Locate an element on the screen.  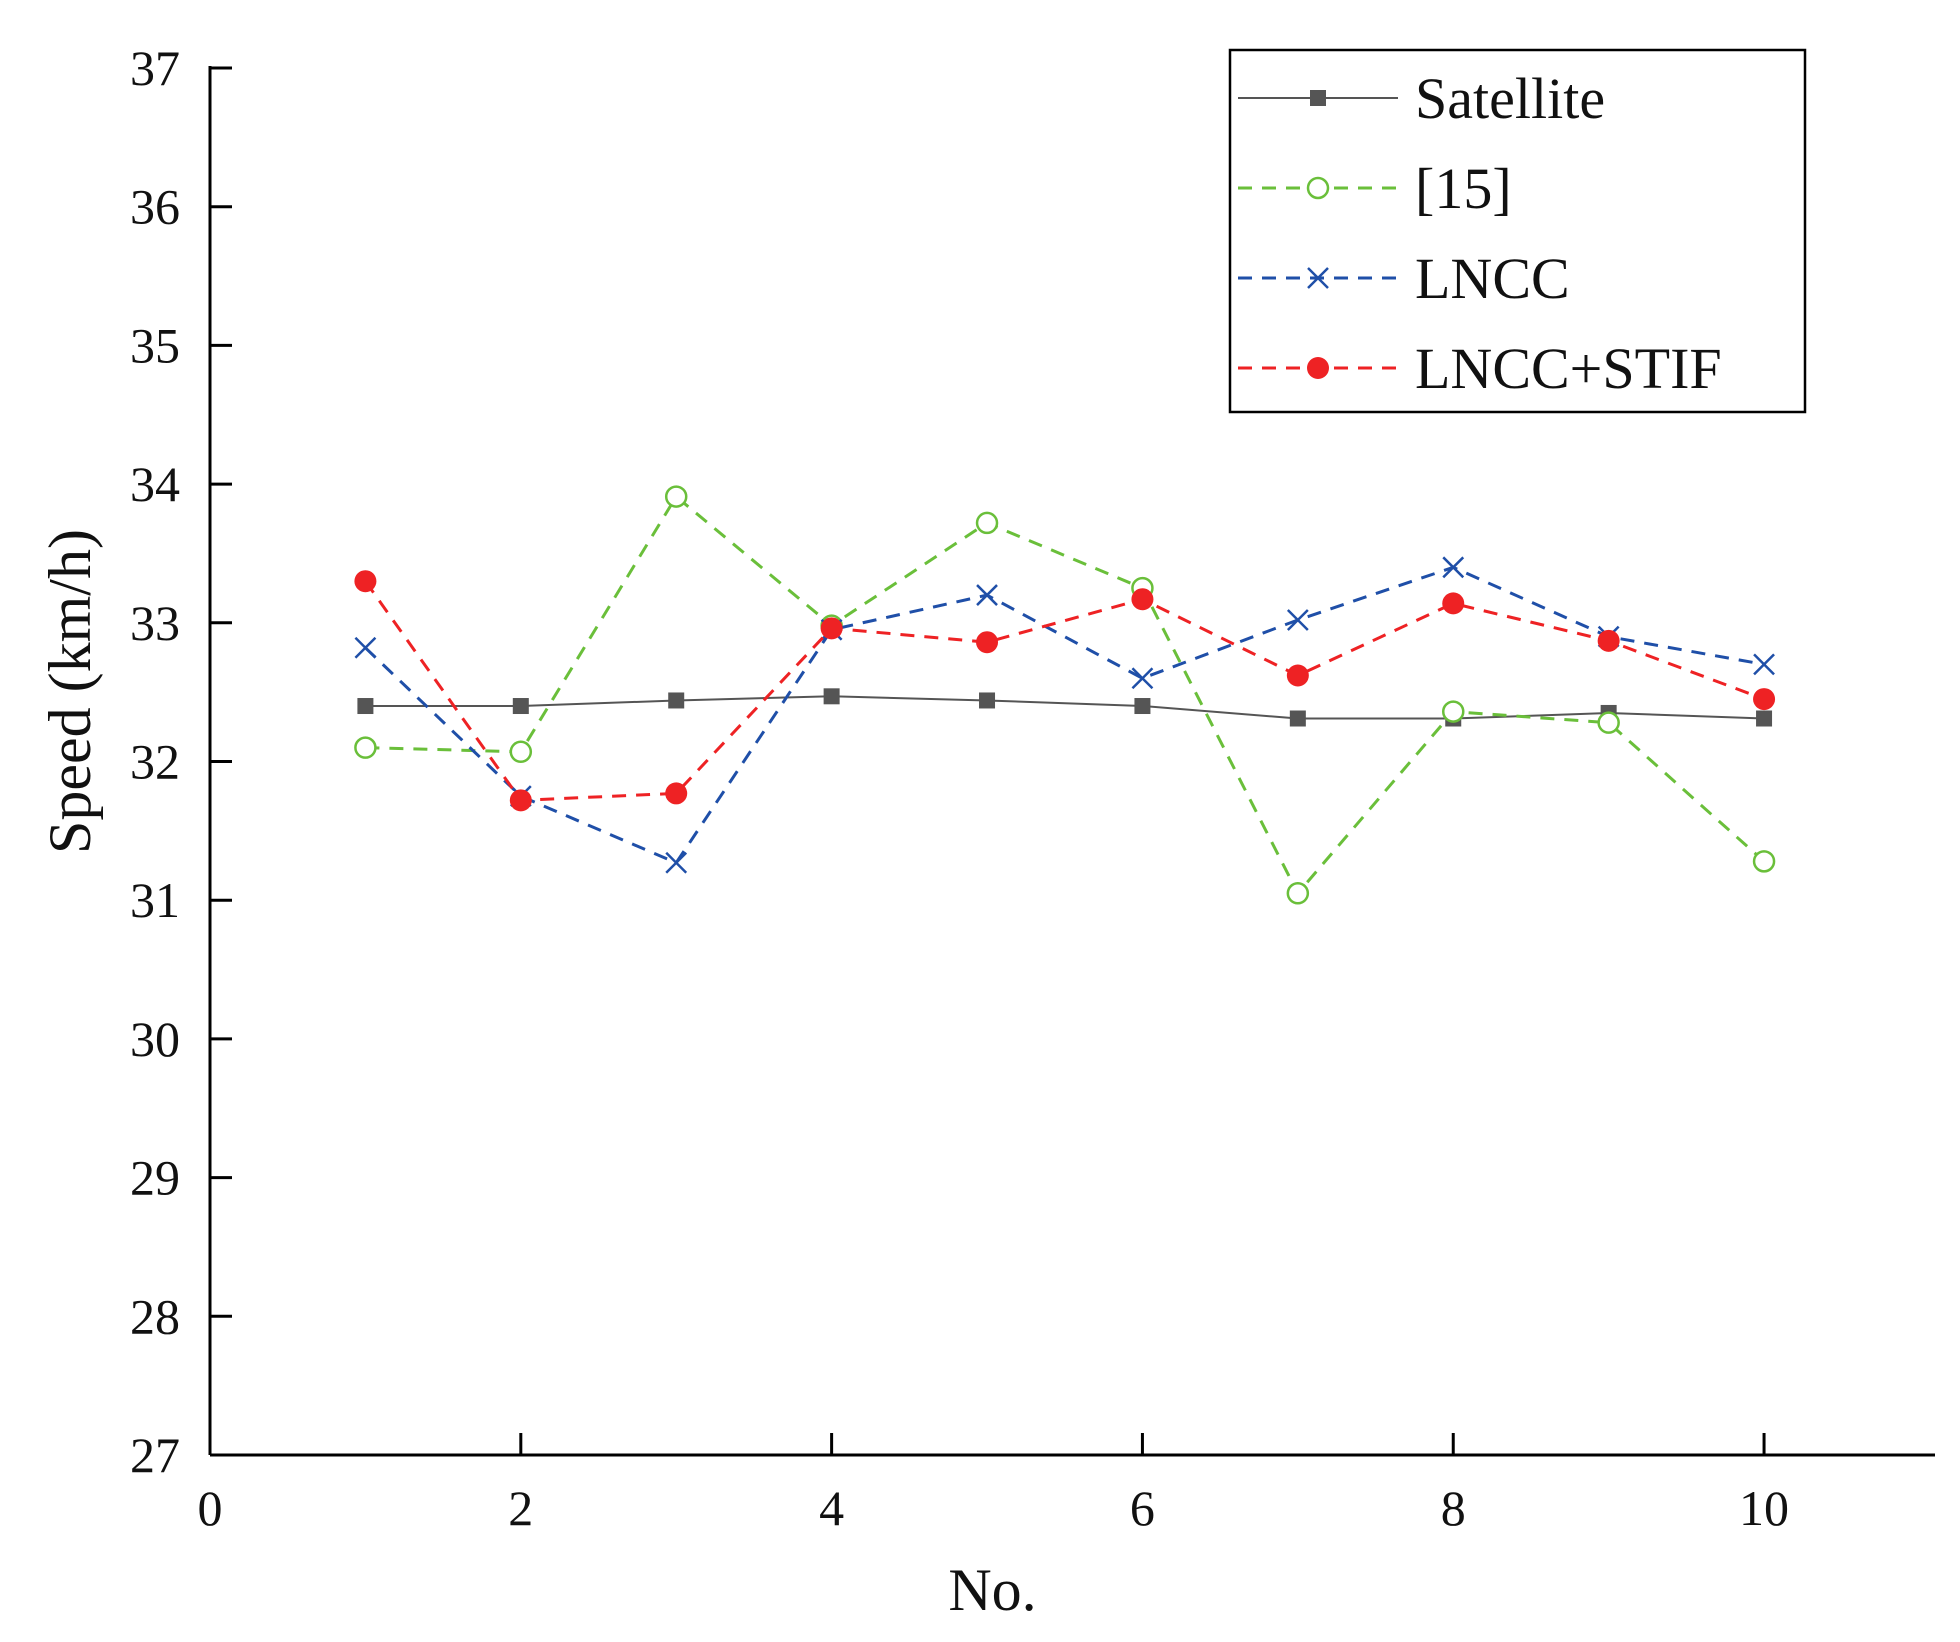
x-tick-label-0: 0 is located at coordinates (210, 1508).